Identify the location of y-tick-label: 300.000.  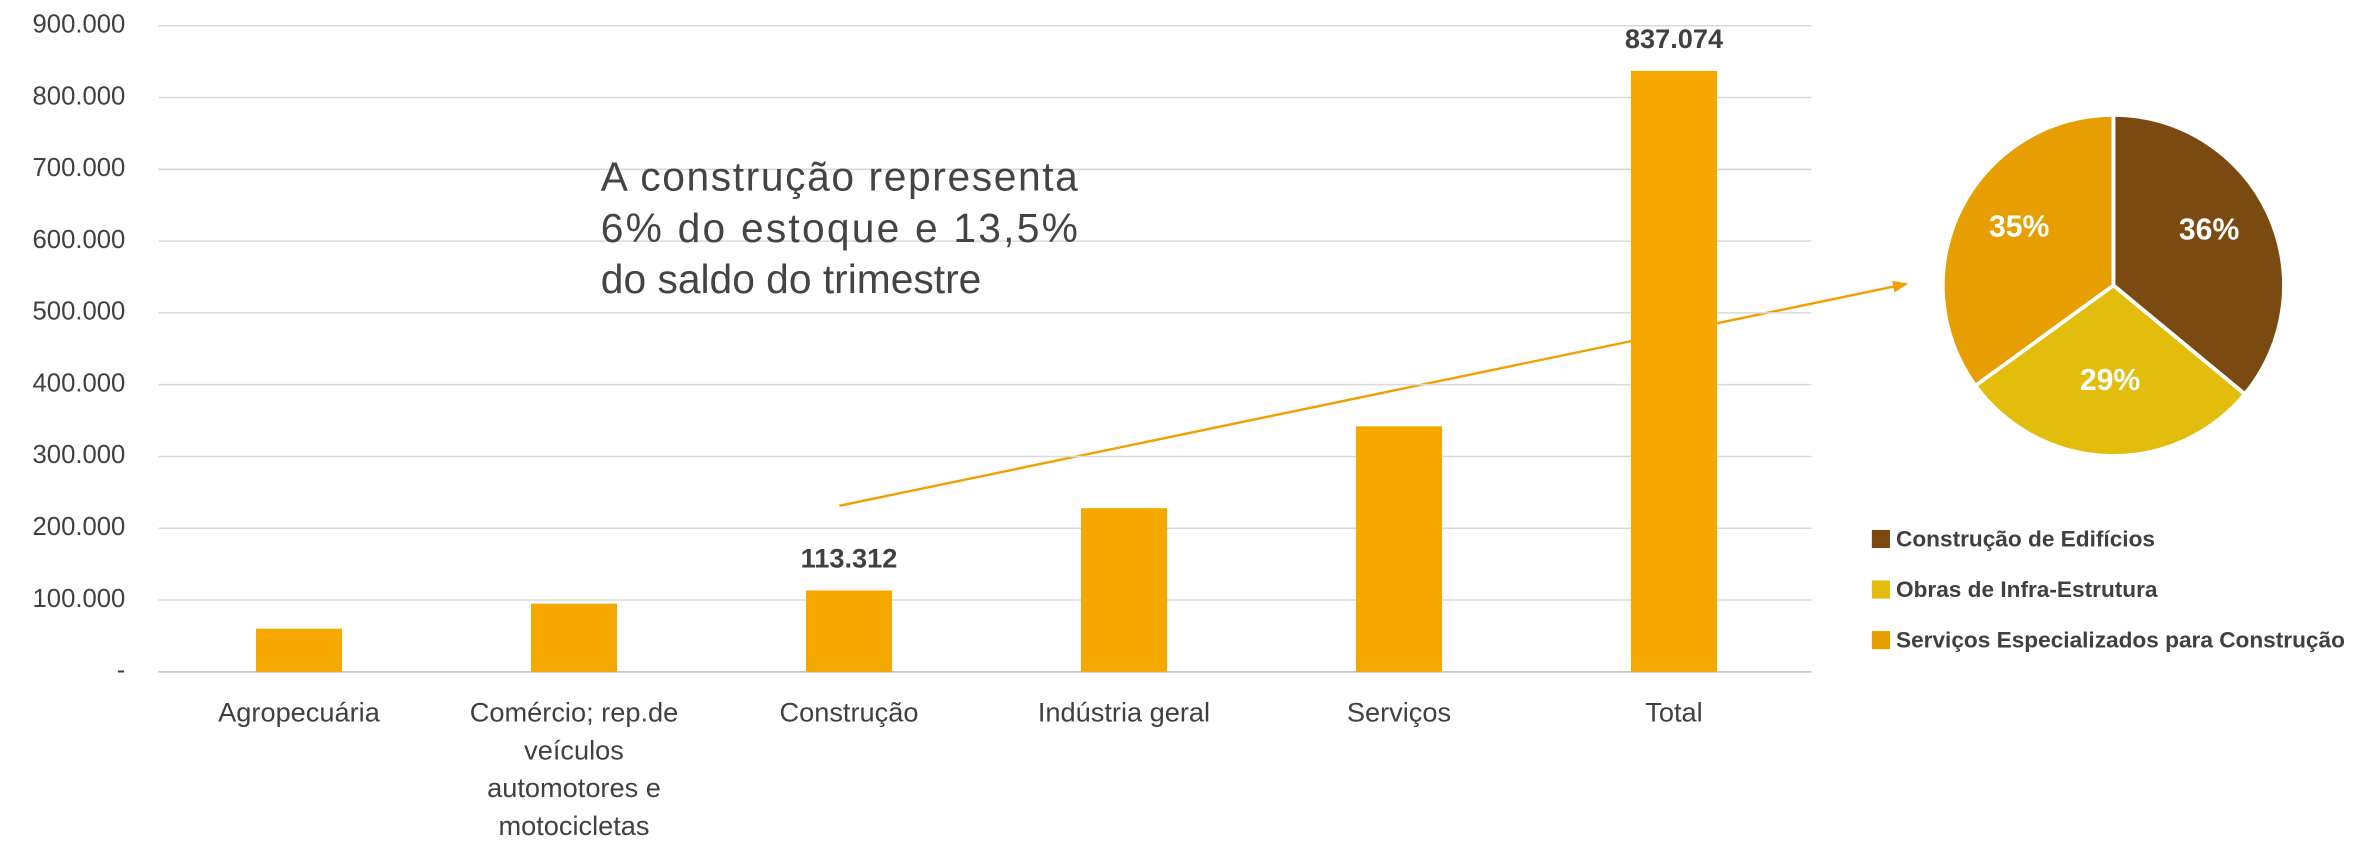
(79, 455).